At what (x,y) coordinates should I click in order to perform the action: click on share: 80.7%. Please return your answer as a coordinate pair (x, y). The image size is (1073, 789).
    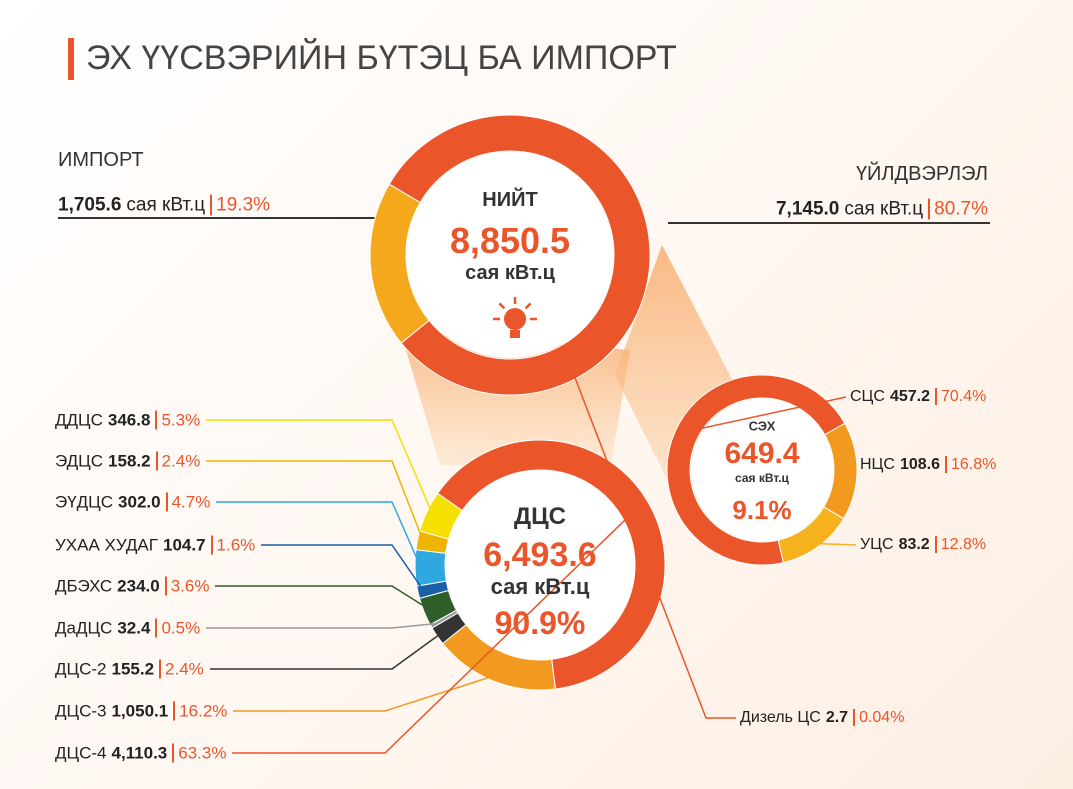
    Looking at the image, I should click on (958, 209).